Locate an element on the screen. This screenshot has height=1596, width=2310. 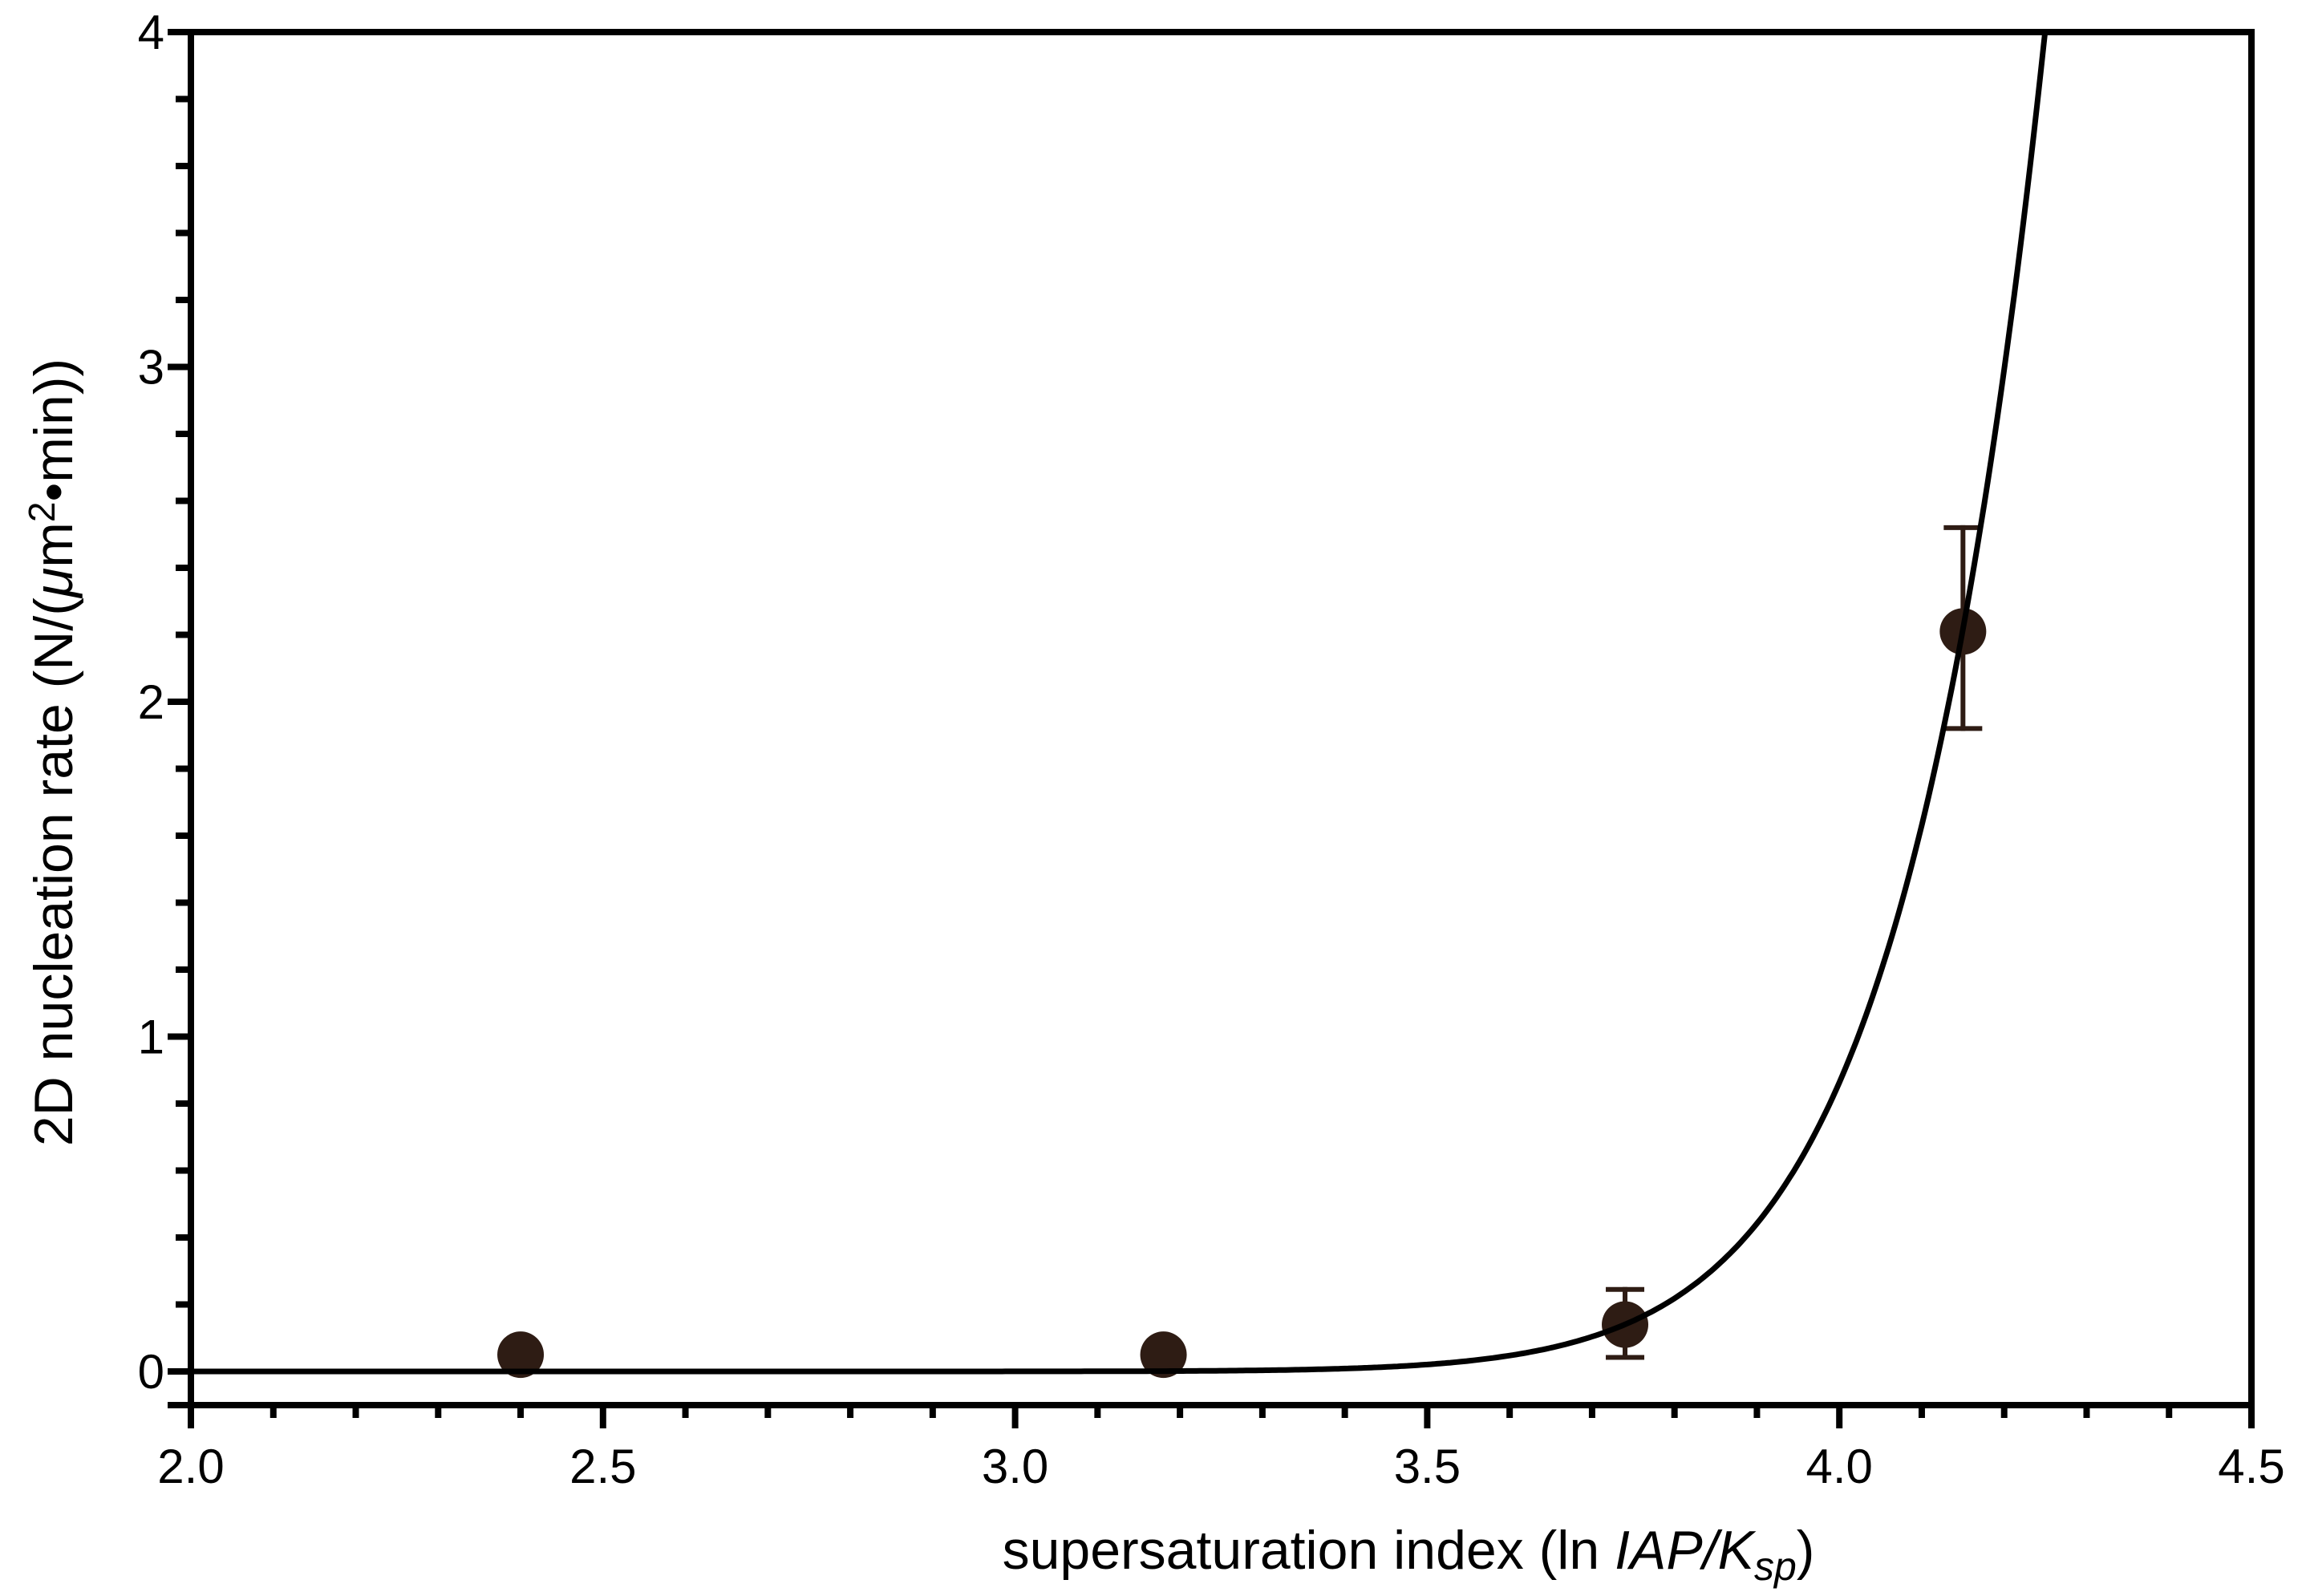
y-tick-label: 3 is located at coordinates (151, 368).